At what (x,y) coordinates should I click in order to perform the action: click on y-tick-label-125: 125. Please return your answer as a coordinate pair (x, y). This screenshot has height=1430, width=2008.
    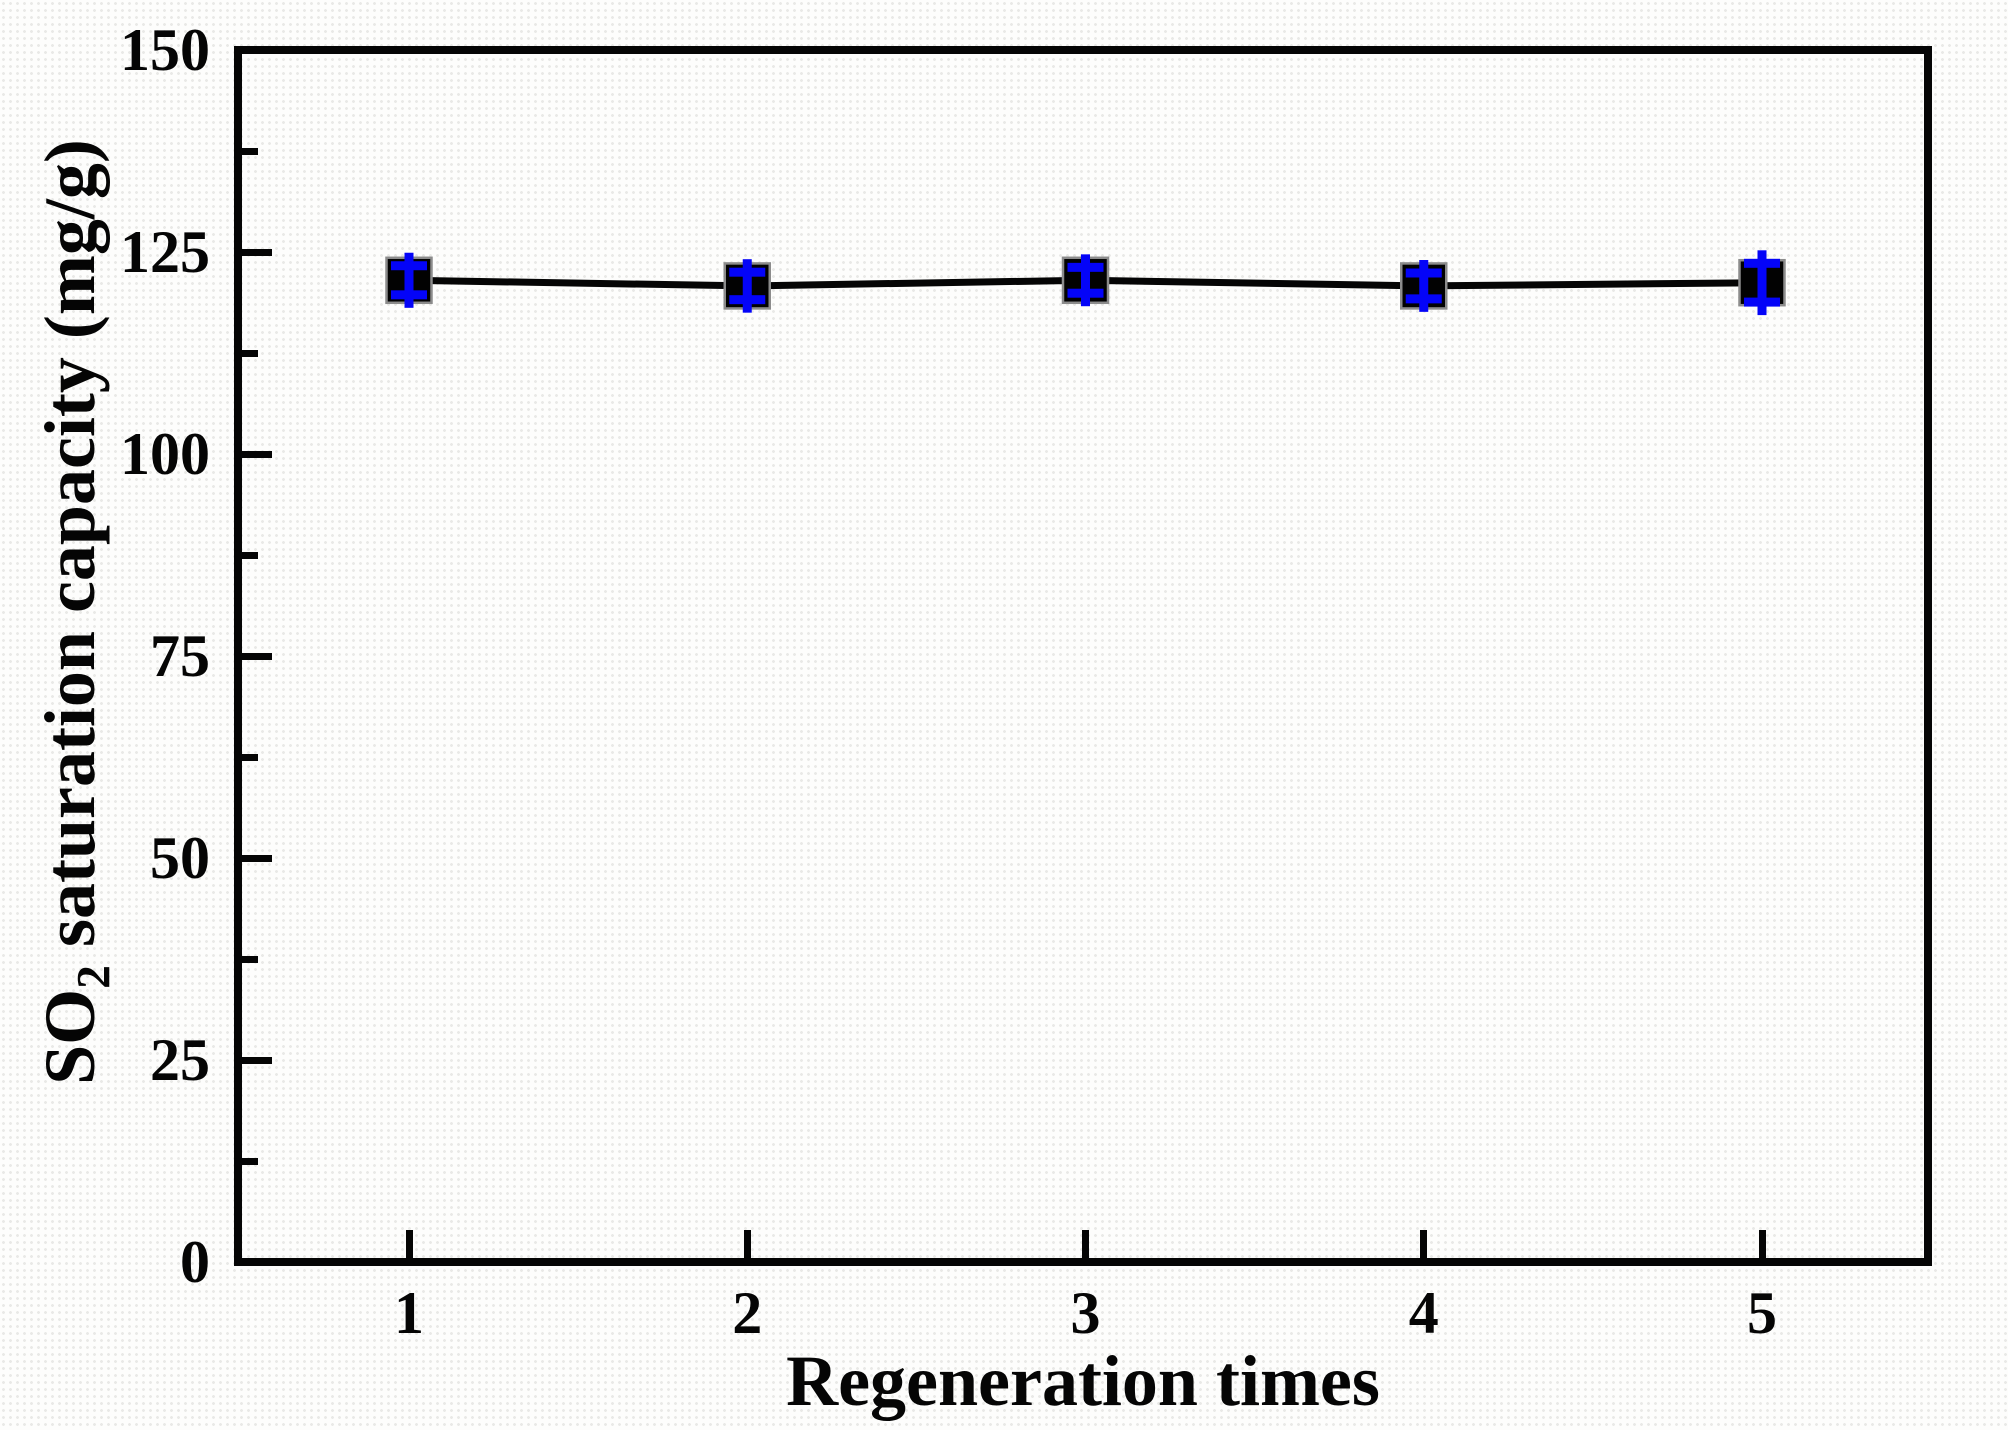
    Looking at the image, I should click on (165, 252).